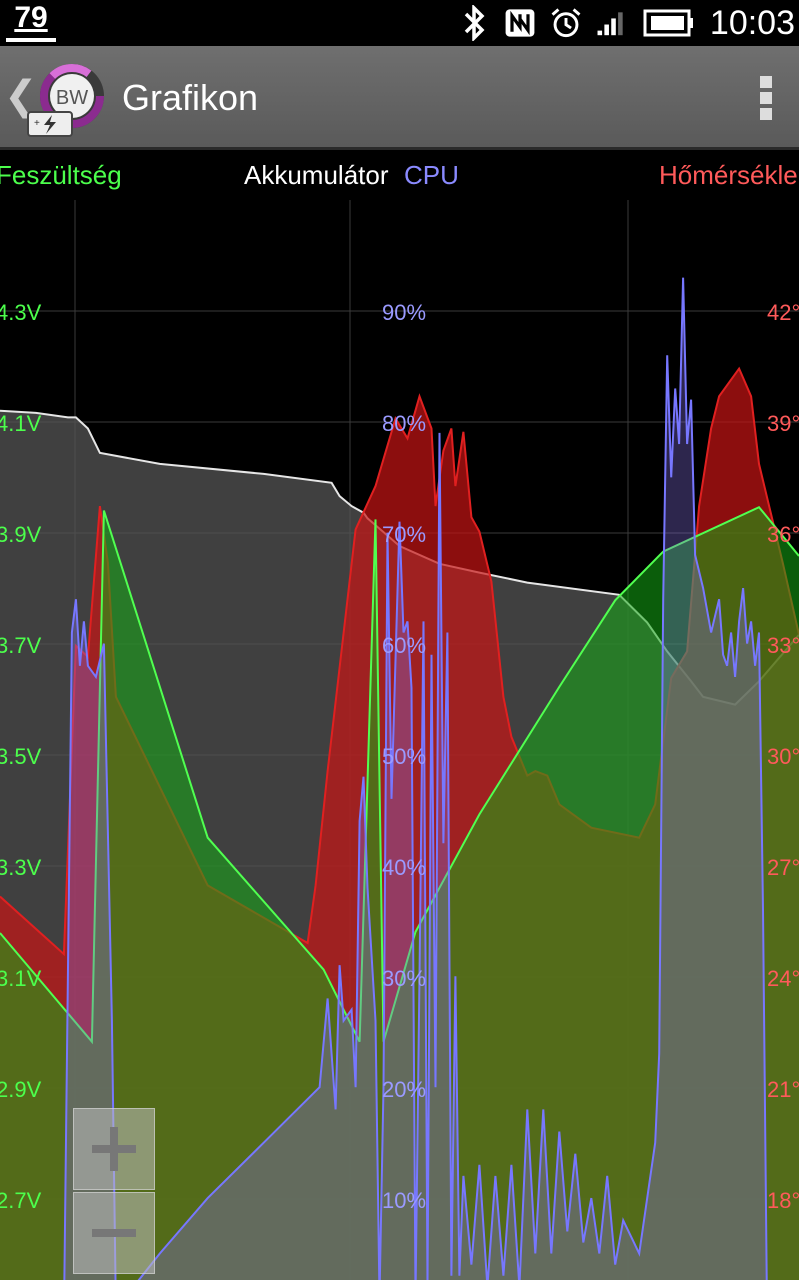  What do you see at coordinates (766, 98) in the screenshot?
I see `overflow-menu-icon` at bounding box center [766, 98].